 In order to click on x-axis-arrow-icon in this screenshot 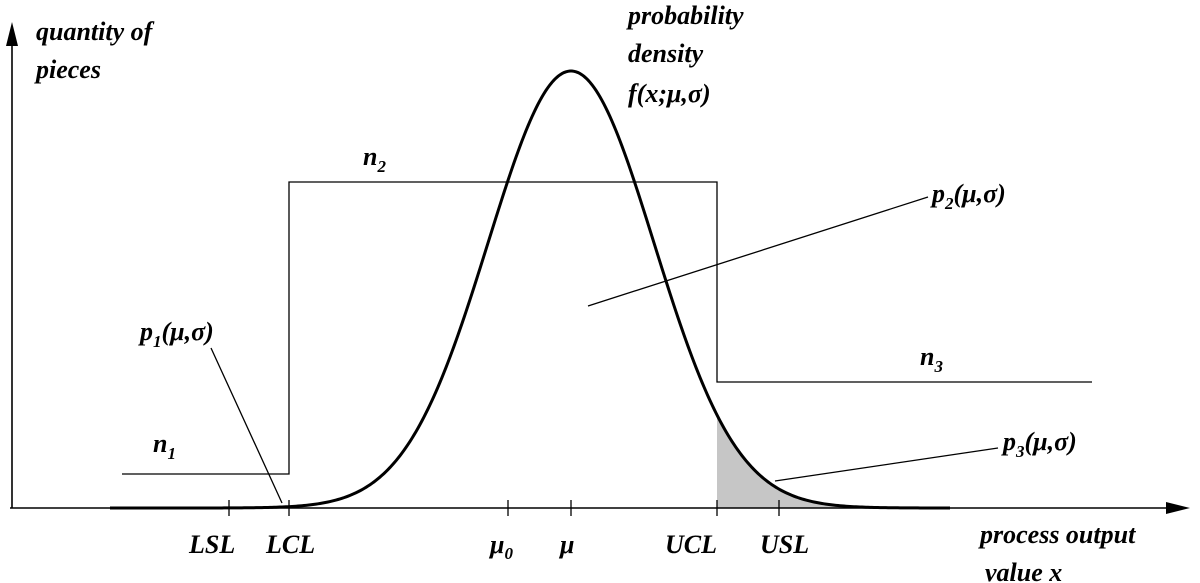, I will do `click(1178, 508)`.